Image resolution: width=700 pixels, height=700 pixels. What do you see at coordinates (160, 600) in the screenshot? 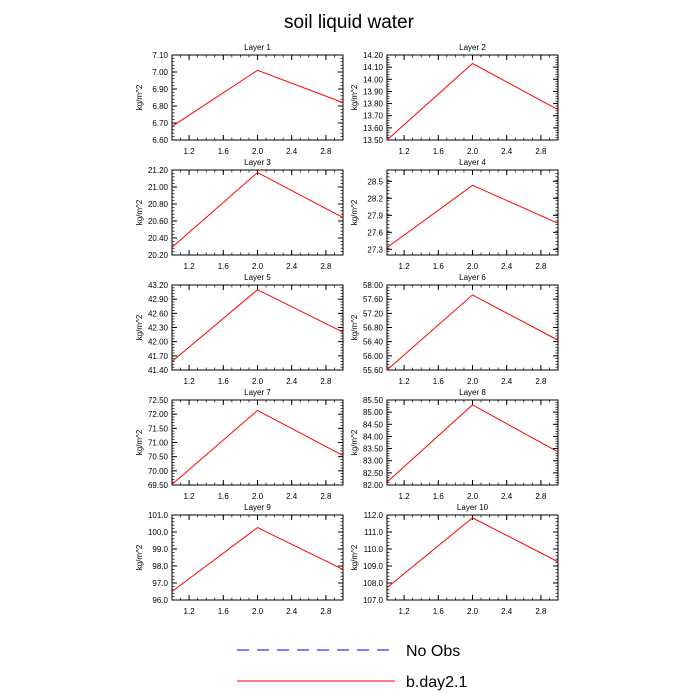
I see `y-tick-label: 96.0` at bounding box center [160, 600].